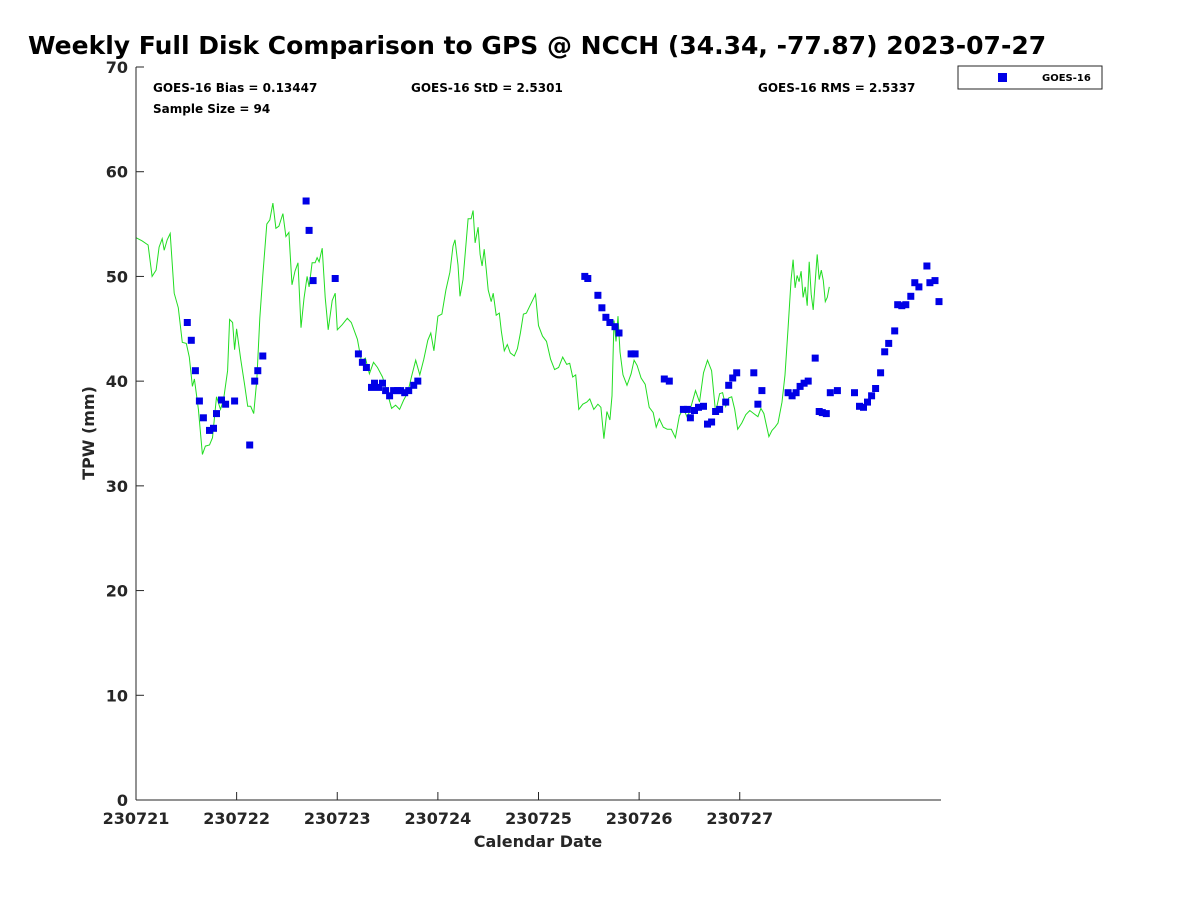 This screenshot has height=900, width=1200. Describe the element at coordinates (739, 818) in the screenshot. I see `x-tick-label: 230727` at that location.